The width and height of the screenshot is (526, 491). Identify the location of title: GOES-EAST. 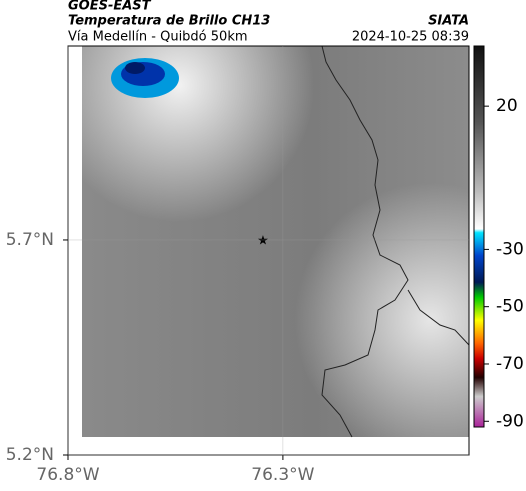
(110, 7).